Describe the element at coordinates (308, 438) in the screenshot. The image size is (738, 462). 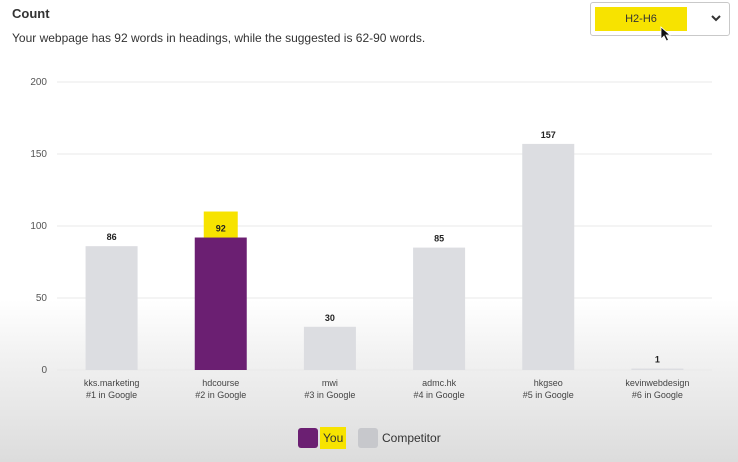
I see `legend-swatch-you` at that location.